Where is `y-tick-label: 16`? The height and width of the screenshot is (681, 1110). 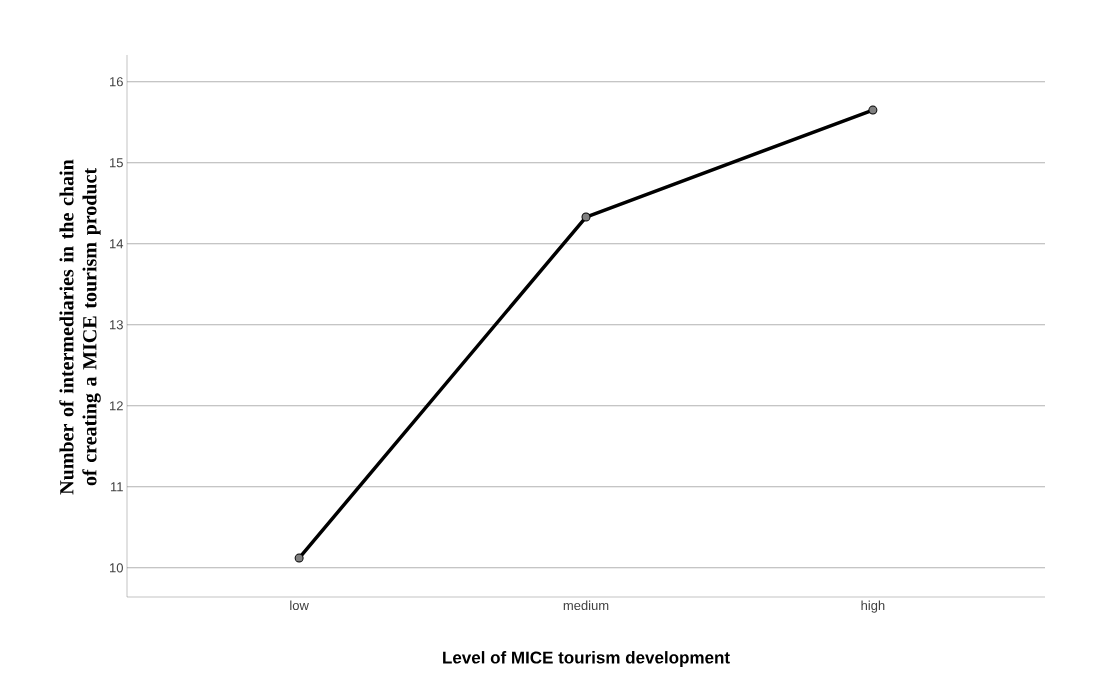 y-tick-label: 16 is located at coordinates (116, 82).